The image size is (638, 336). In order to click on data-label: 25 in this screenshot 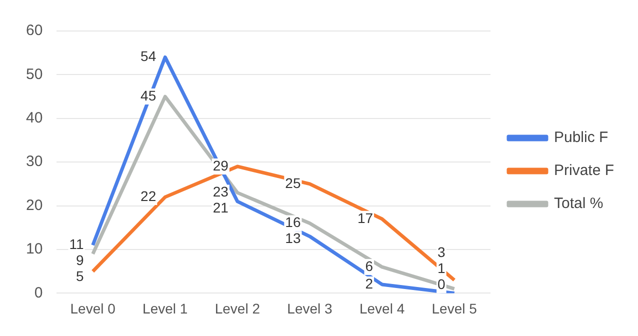, I will do `click(293, 182)`.